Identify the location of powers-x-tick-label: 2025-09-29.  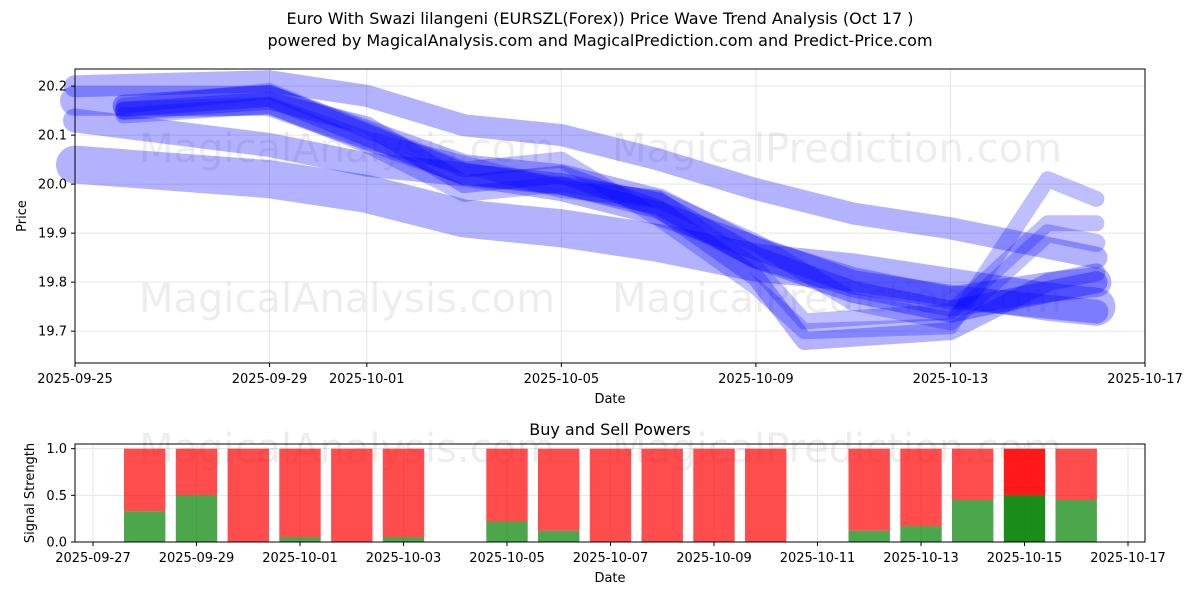
(197, 558).